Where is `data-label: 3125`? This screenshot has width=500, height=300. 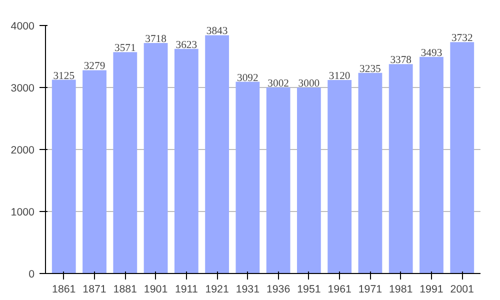 data-label: 3125 is located at coordinates (64, 76).